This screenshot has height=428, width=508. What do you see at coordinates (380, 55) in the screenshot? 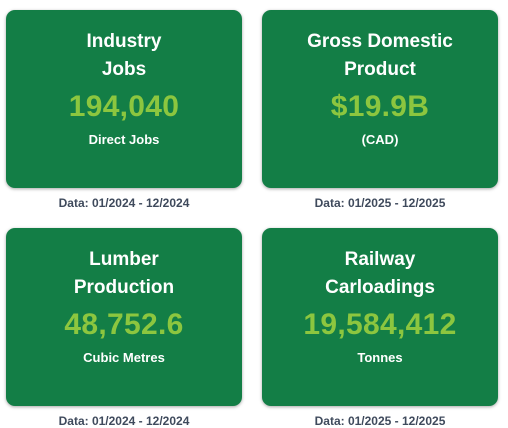
I see `stat-title: Gross Domestic Product` at bounding box center [380, 55].